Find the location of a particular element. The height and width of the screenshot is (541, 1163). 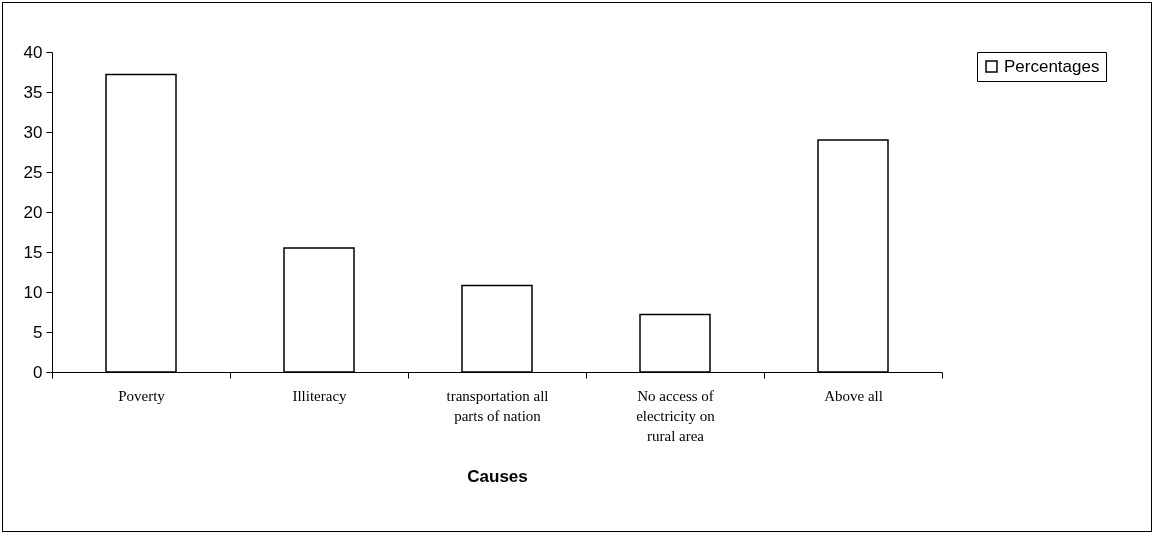

x-axis-title: Causes is located at coordinates (497, 476).